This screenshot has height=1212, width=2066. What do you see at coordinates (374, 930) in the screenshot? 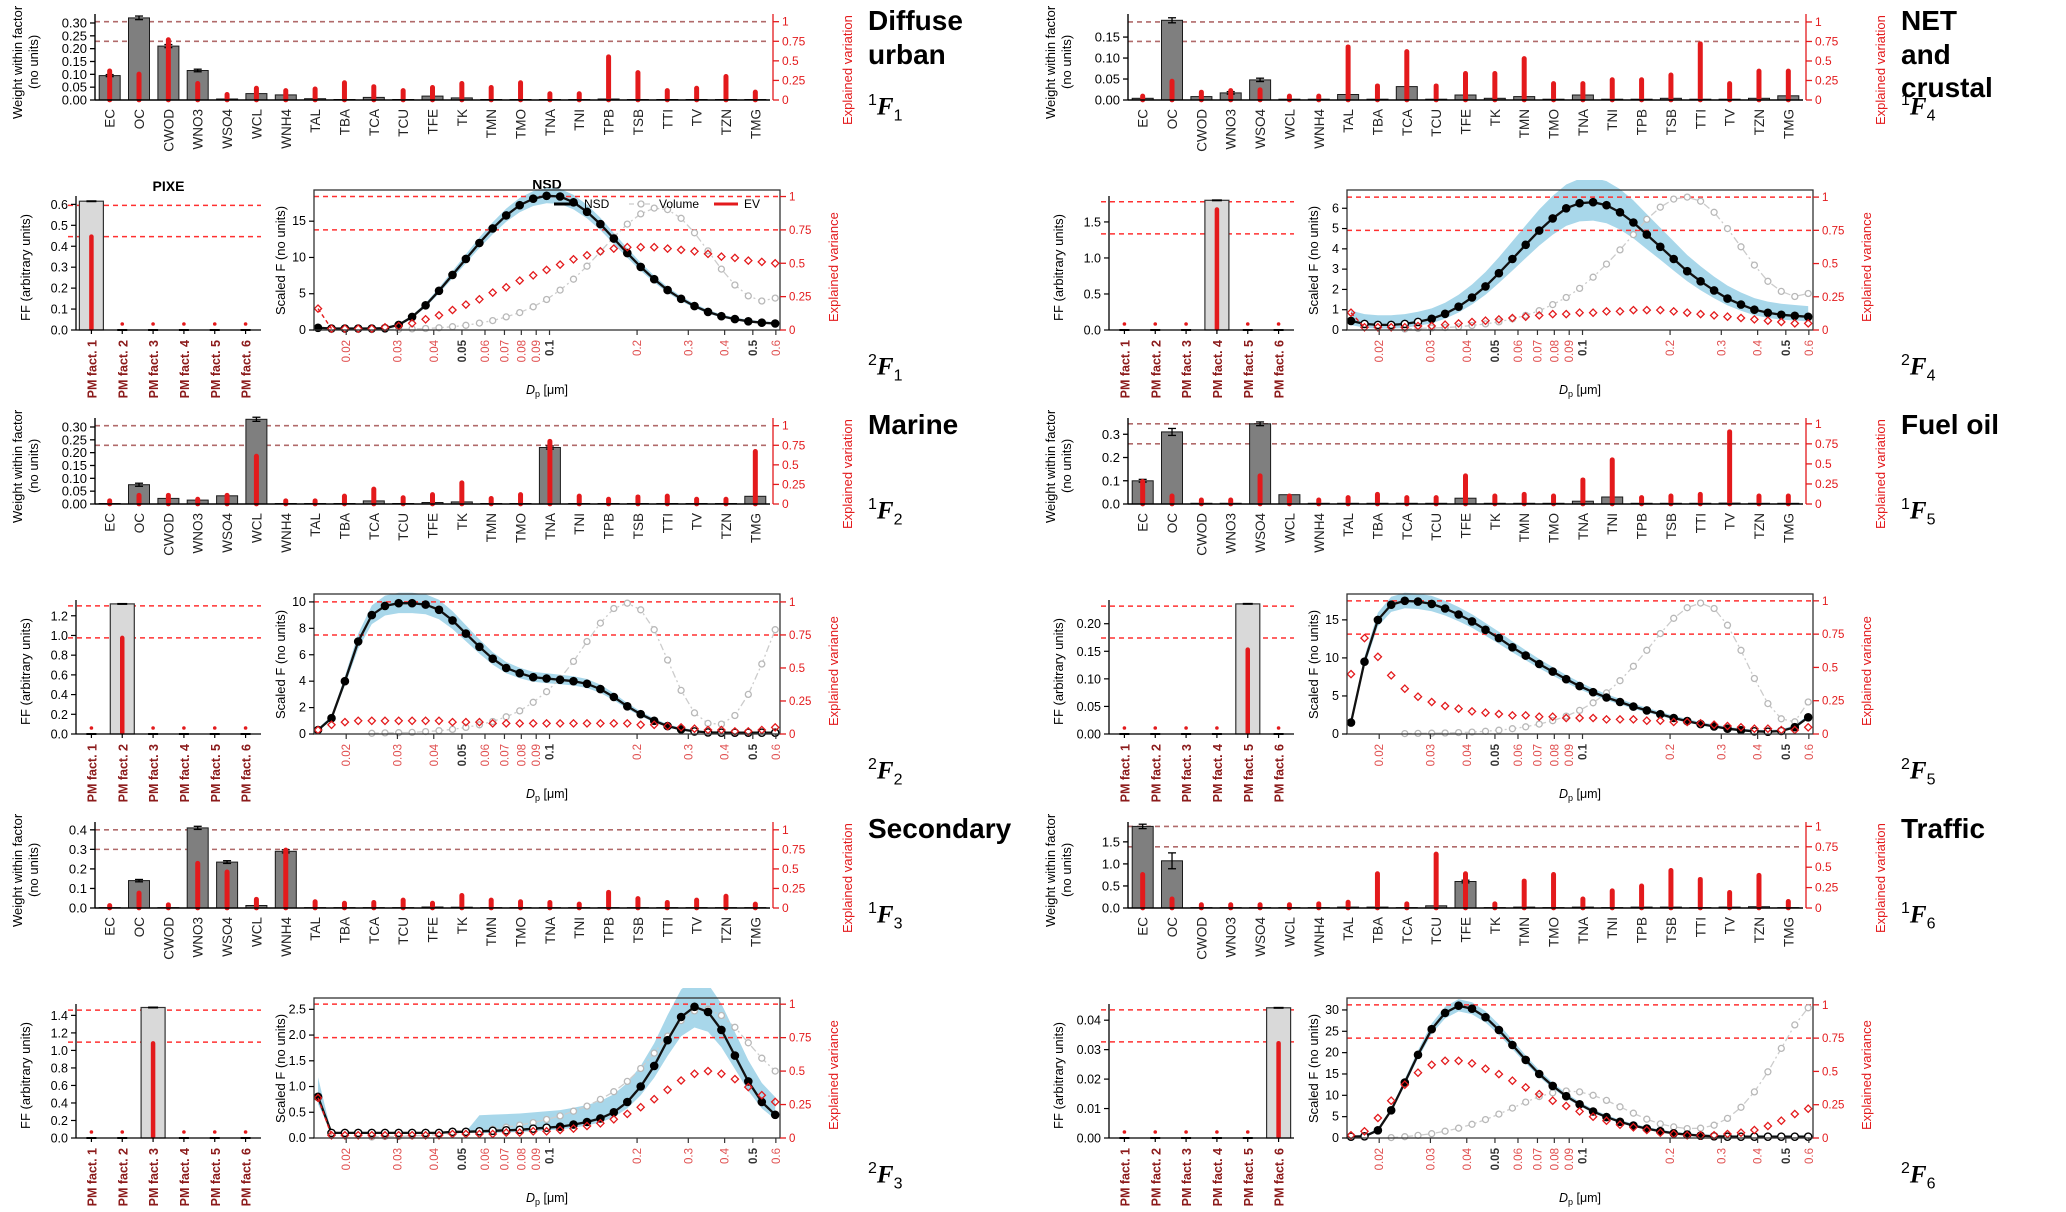
I see `species-label: TCA` at bounding box center [374, 930].